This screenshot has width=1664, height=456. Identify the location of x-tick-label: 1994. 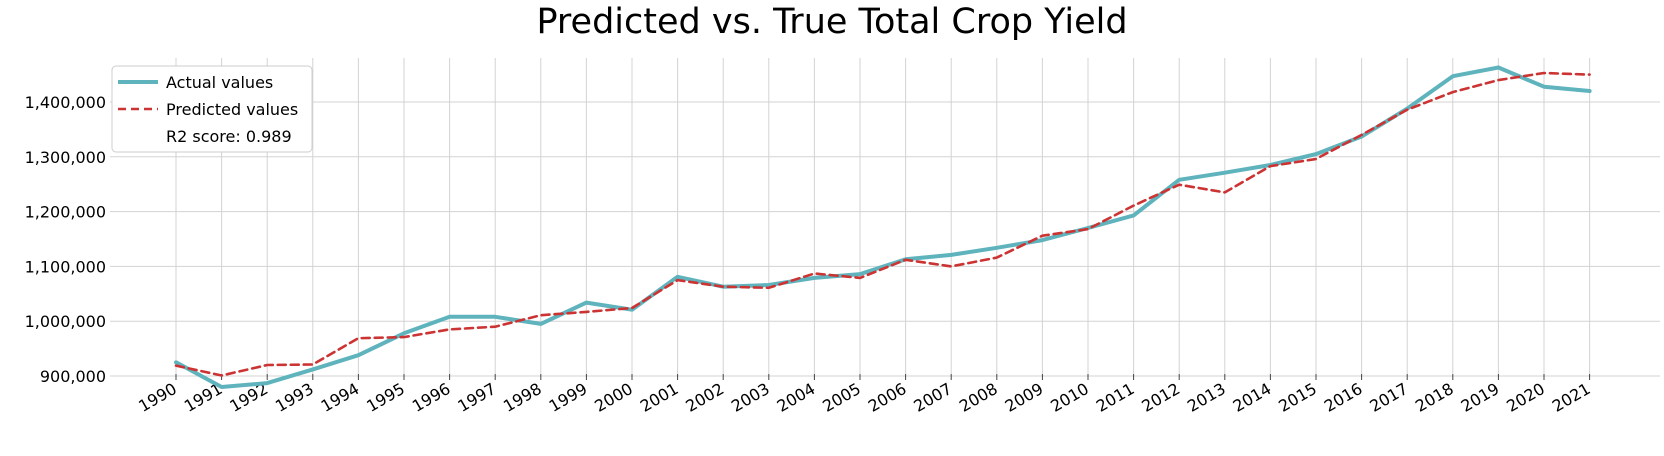
(340, 397).